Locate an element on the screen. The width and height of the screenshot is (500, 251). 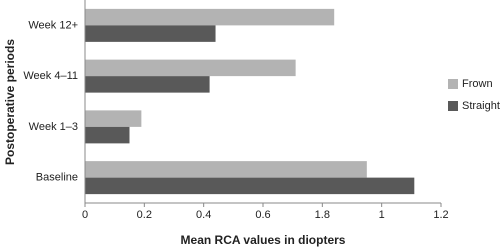
y-tick-label: Week 12+ is located at coordinates (53, 25).